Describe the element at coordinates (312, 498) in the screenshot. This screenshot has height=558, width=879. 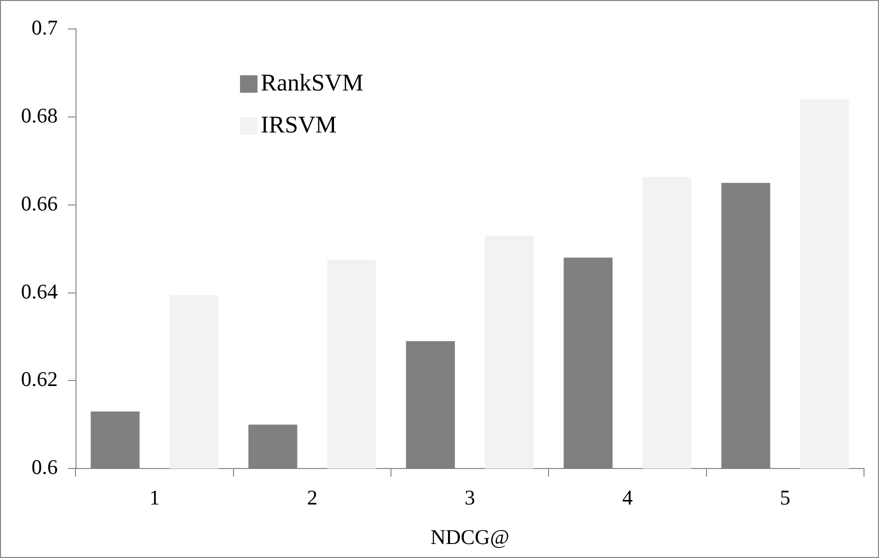
I see `x-tick-label: 2` at that location.